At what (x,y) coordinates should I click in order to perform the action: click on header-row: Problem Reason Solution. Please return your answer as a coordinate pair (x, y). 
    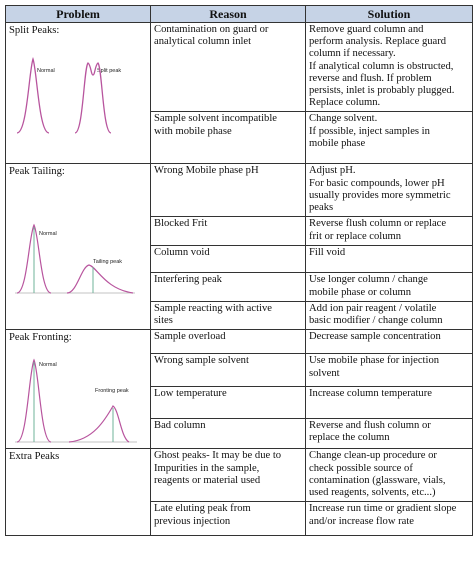
    Looking at the image, I should click on (239, 14).